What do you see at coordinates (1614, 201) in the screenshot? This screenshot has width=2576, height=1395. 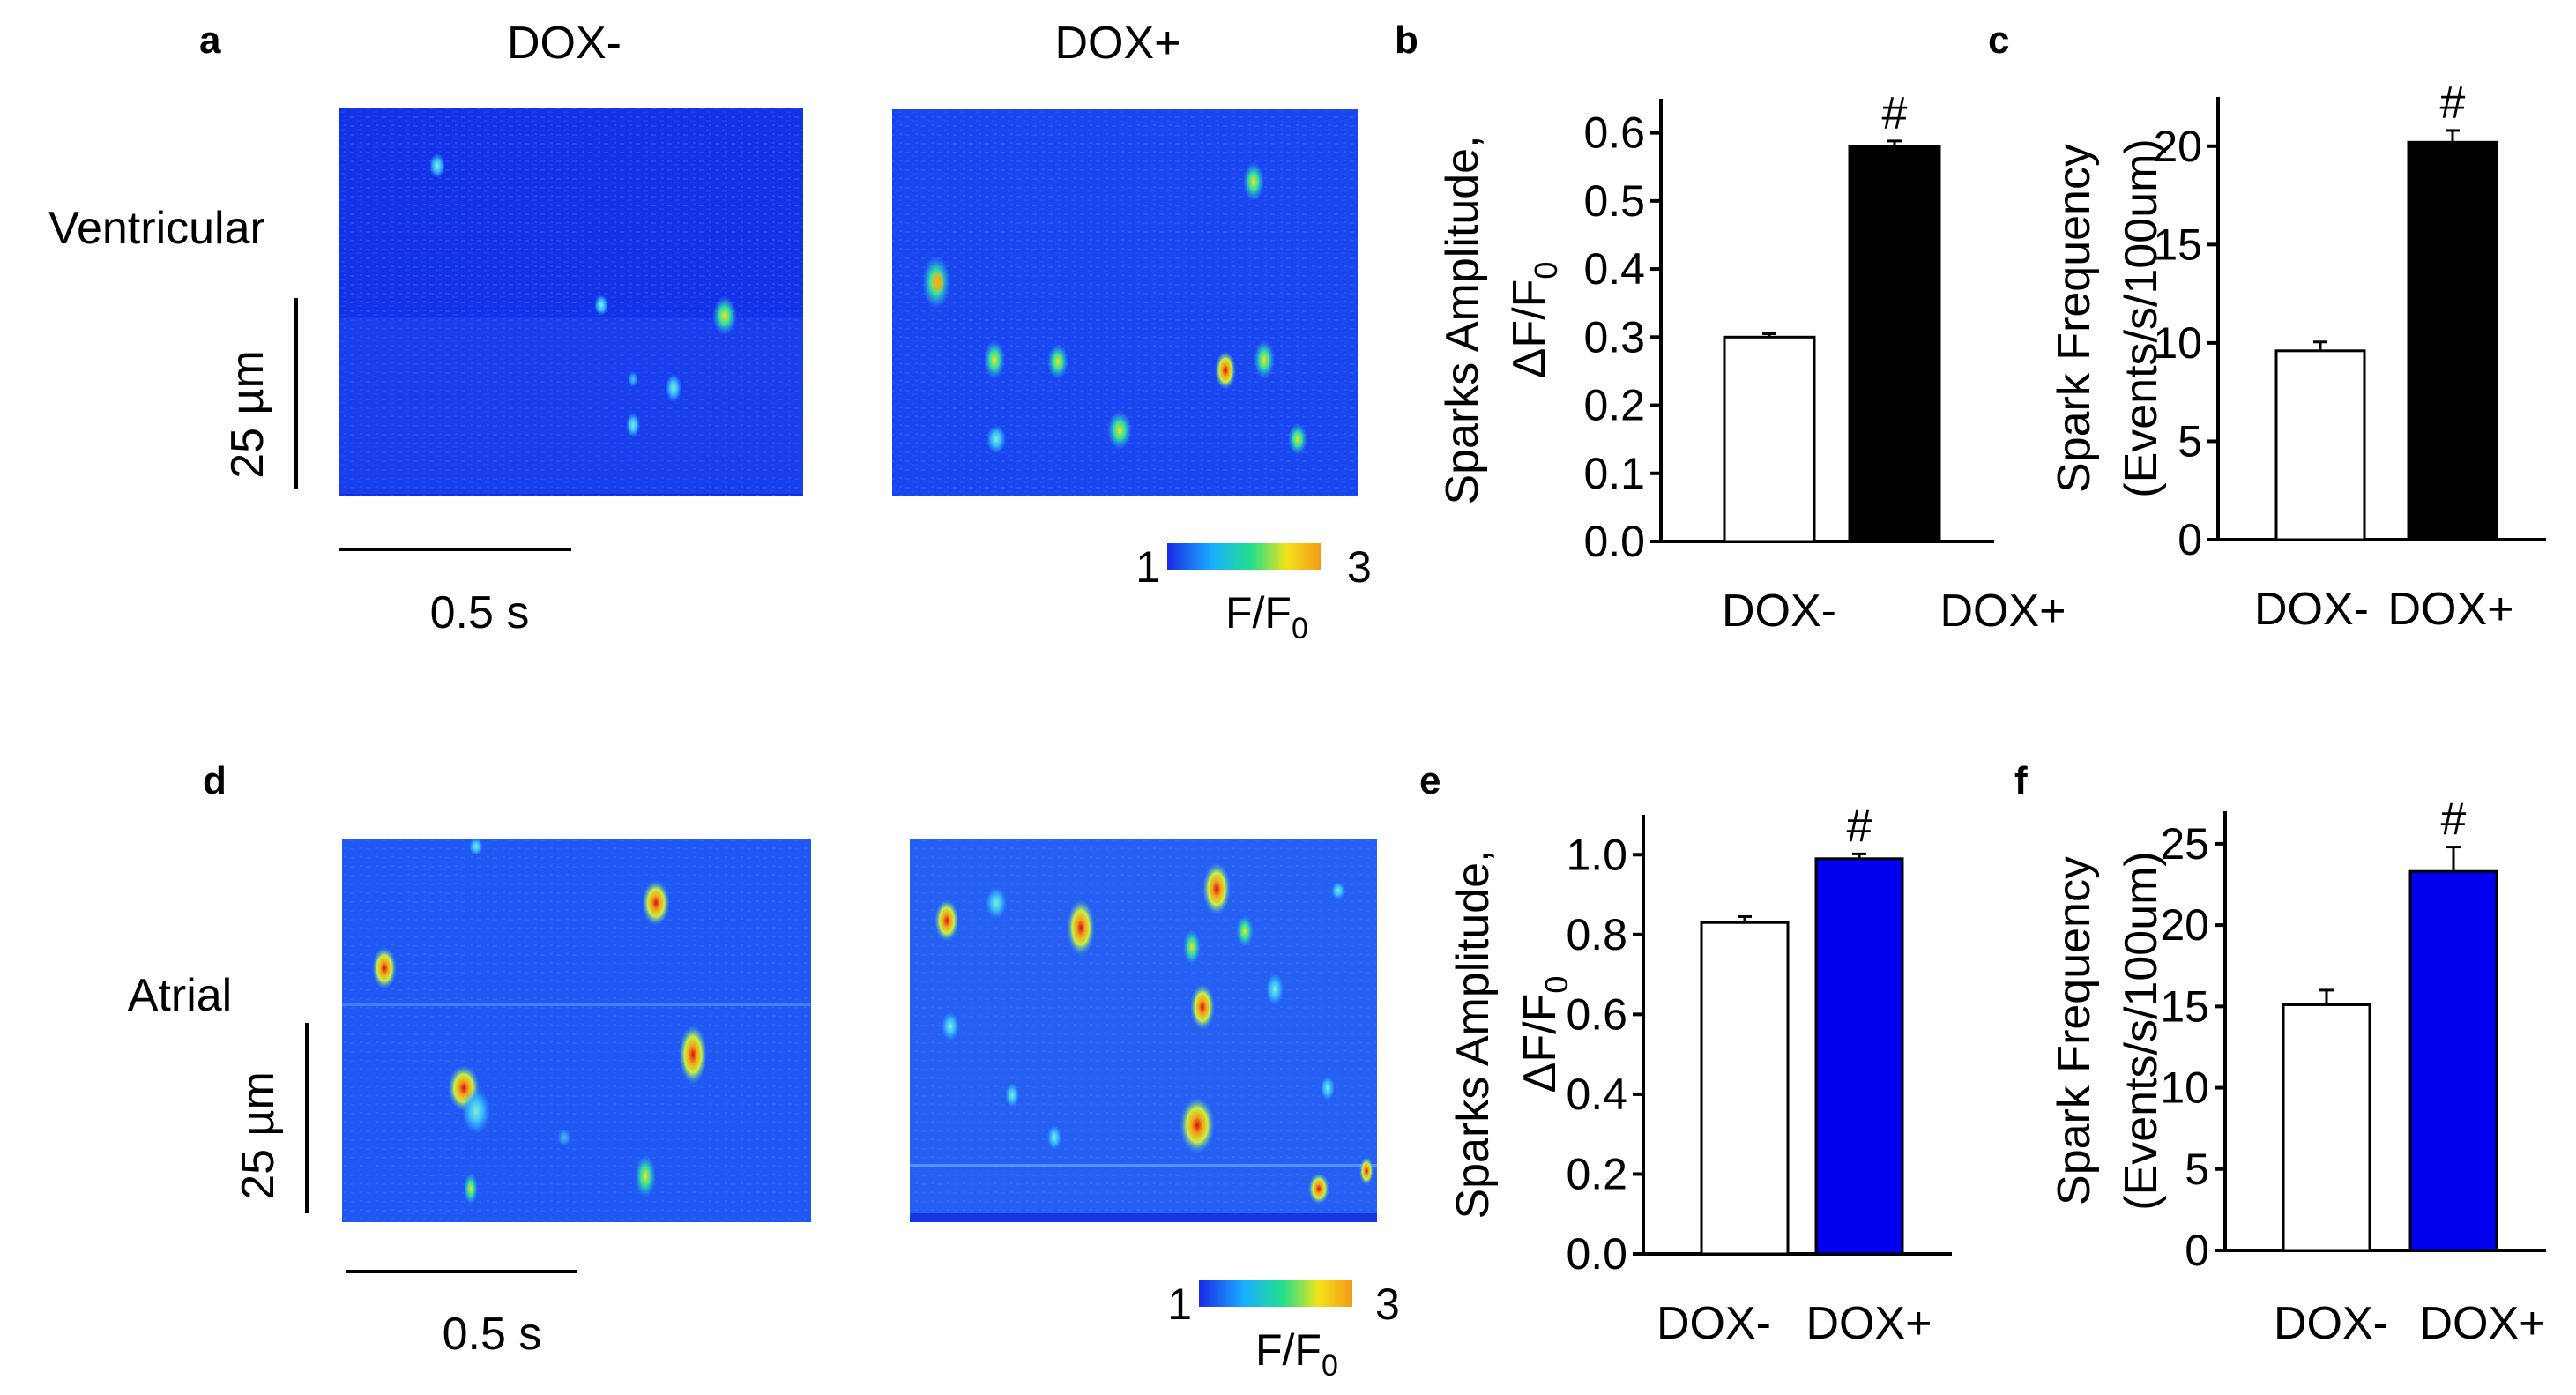 I see `y-tick-label: 0.5` at bounding box center [1614, 201].